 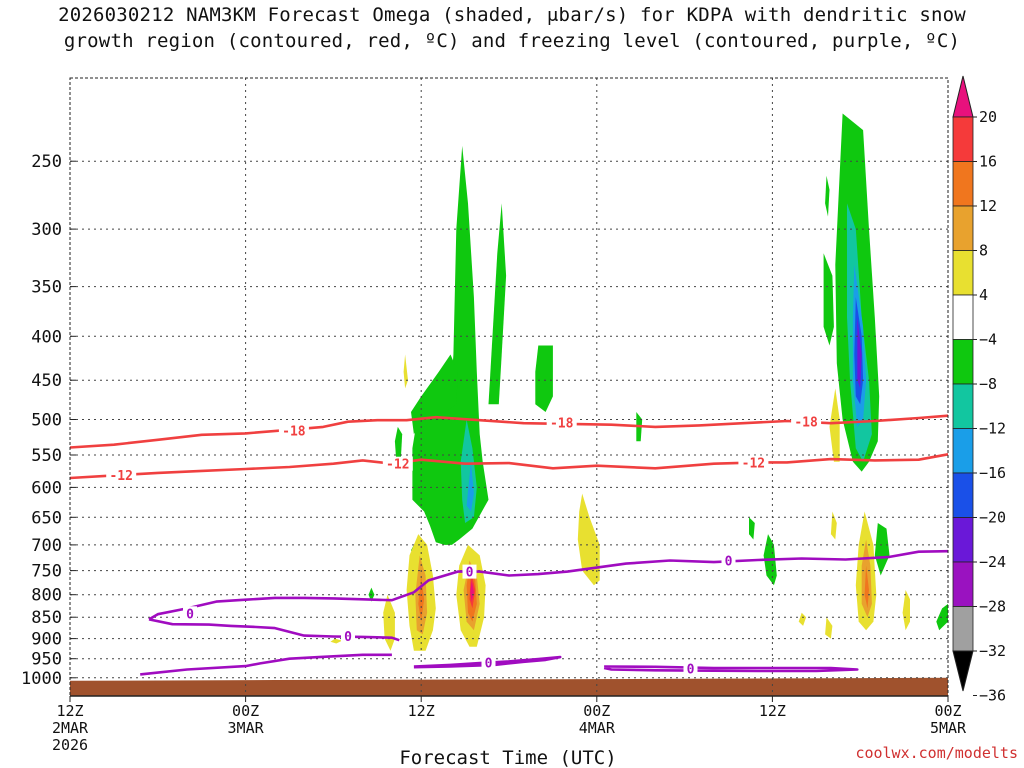 I want to click on y-tick-label: 500, so click(x=46, y=421).